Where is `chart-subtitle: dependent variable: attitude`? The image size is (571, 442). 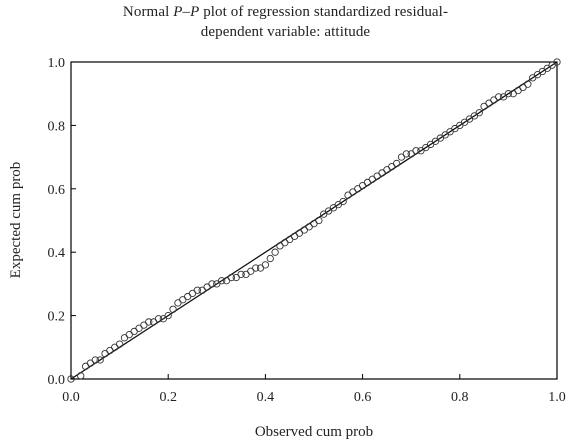
chart-subtitle: dependent variable: attitude is located at coordinates (285, 32).